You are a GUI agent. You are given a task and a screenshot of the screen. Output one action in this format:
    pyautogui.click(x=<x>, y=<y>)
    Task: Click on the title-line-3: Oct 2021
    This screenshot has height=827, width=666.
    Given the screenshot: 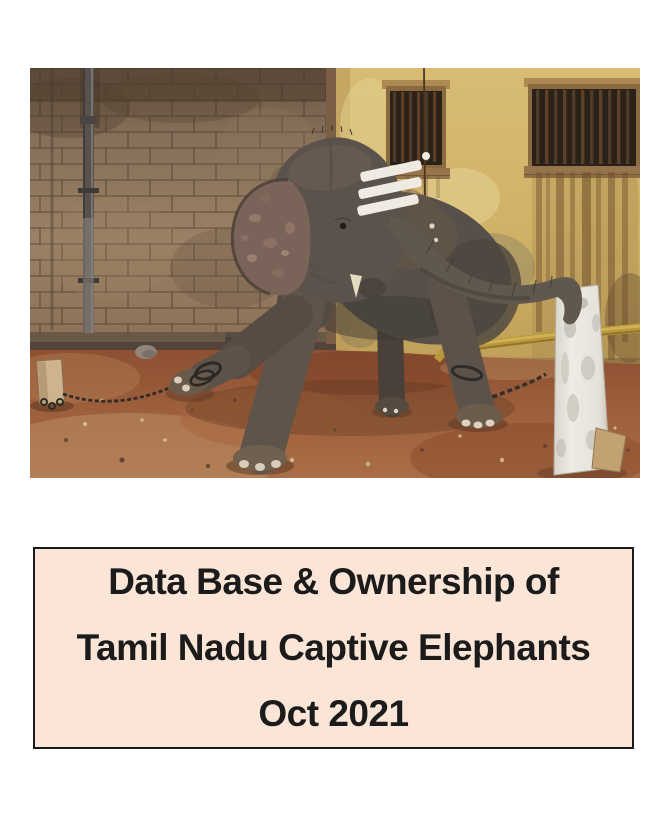 What is the action you would take?
    pyautogui.click(x=333, y=713)
    